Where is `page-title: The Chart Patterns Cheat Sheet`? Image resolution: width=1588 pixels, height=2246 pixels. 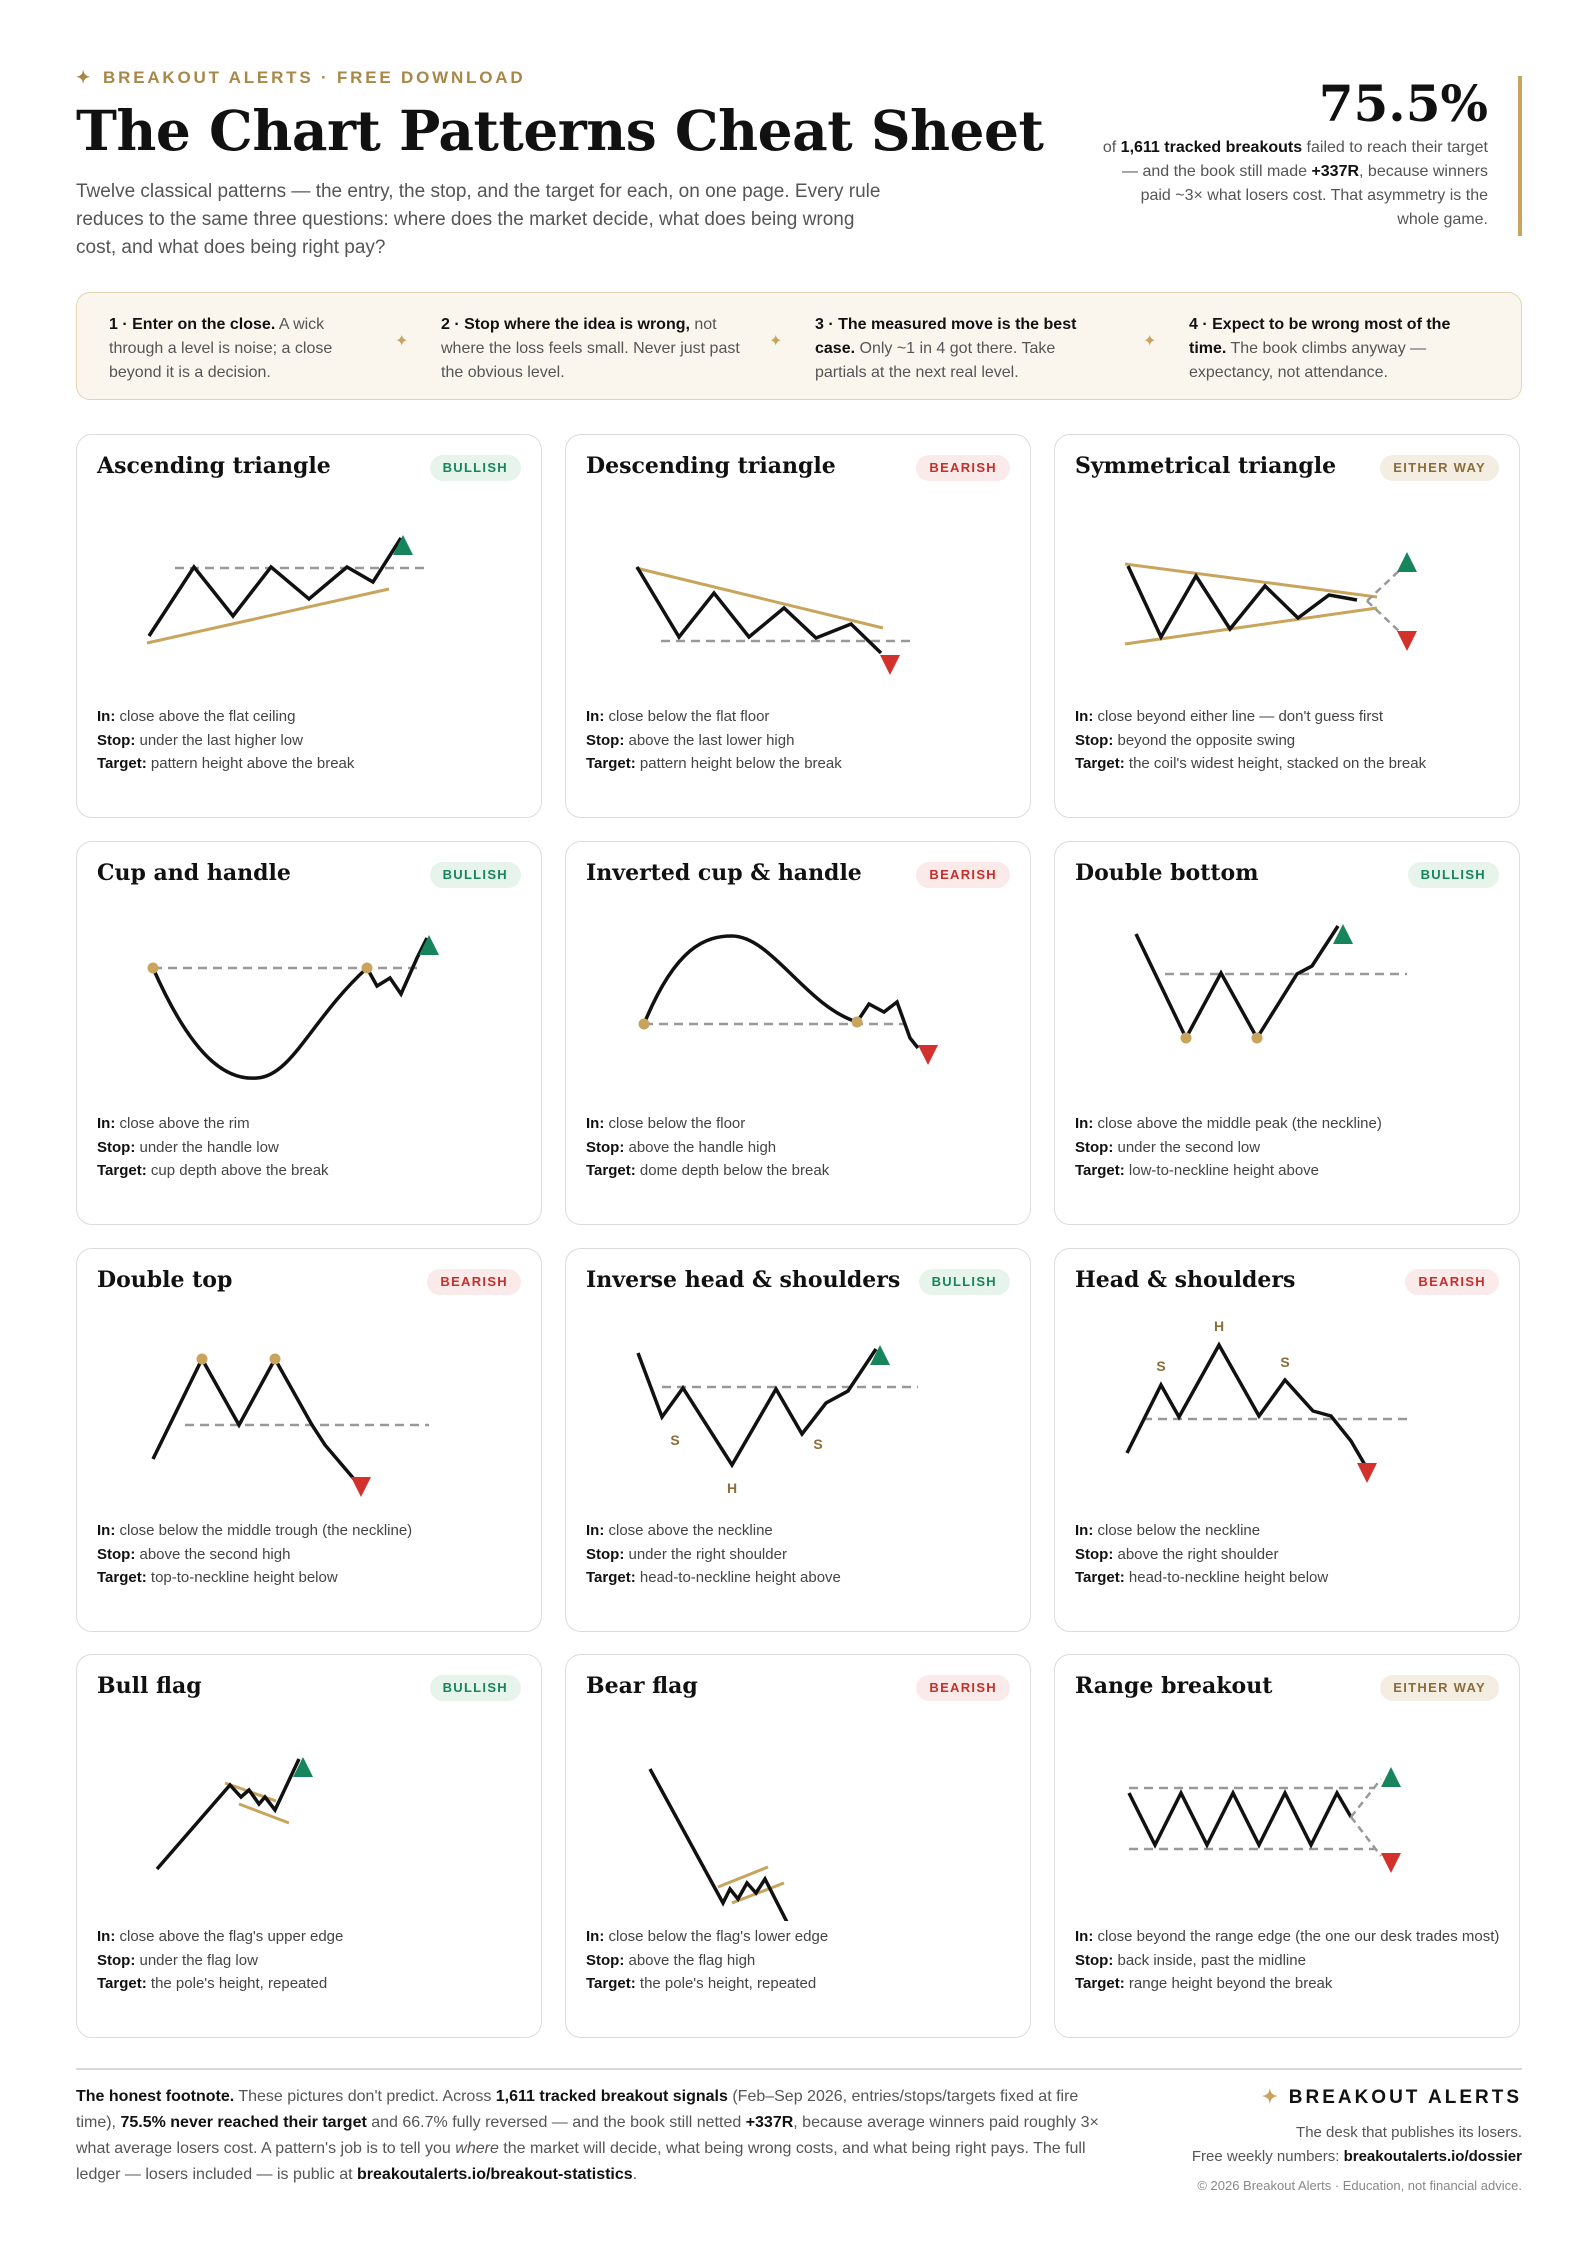
page-title: The Chart Patterns Cheat Sheet is located at coordinates (560, 130).